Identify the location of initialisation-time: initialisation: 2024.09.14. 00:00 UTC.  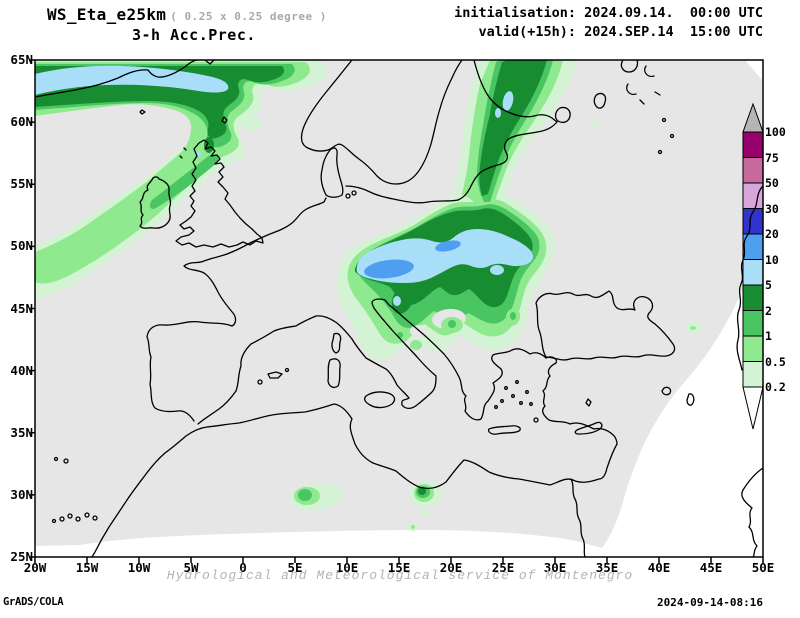
(608, 13).